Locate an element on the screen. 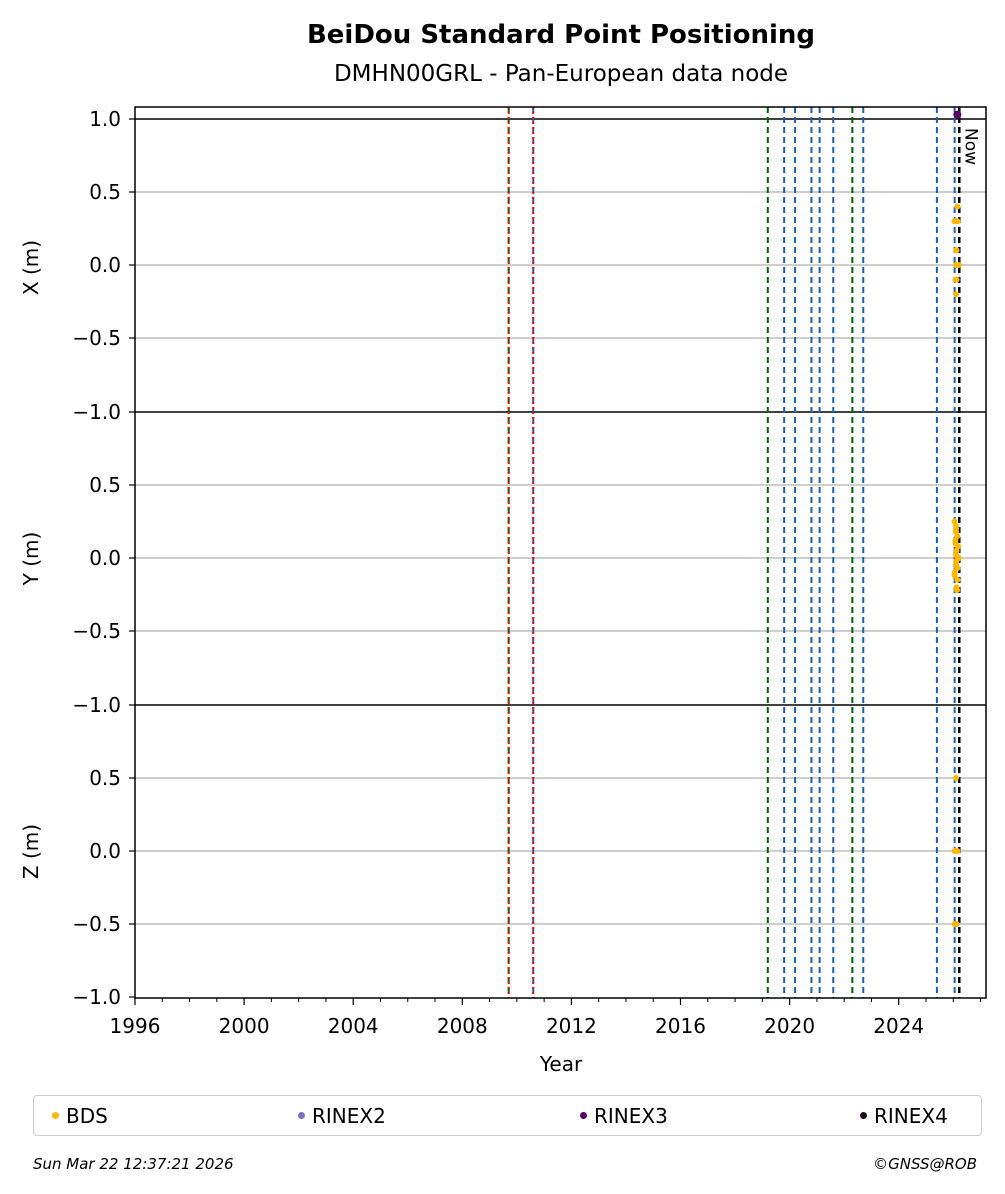 This screenshot has height=1194, width=1005. y-axis-label: Y (m) is located at coordinates (31, 559).